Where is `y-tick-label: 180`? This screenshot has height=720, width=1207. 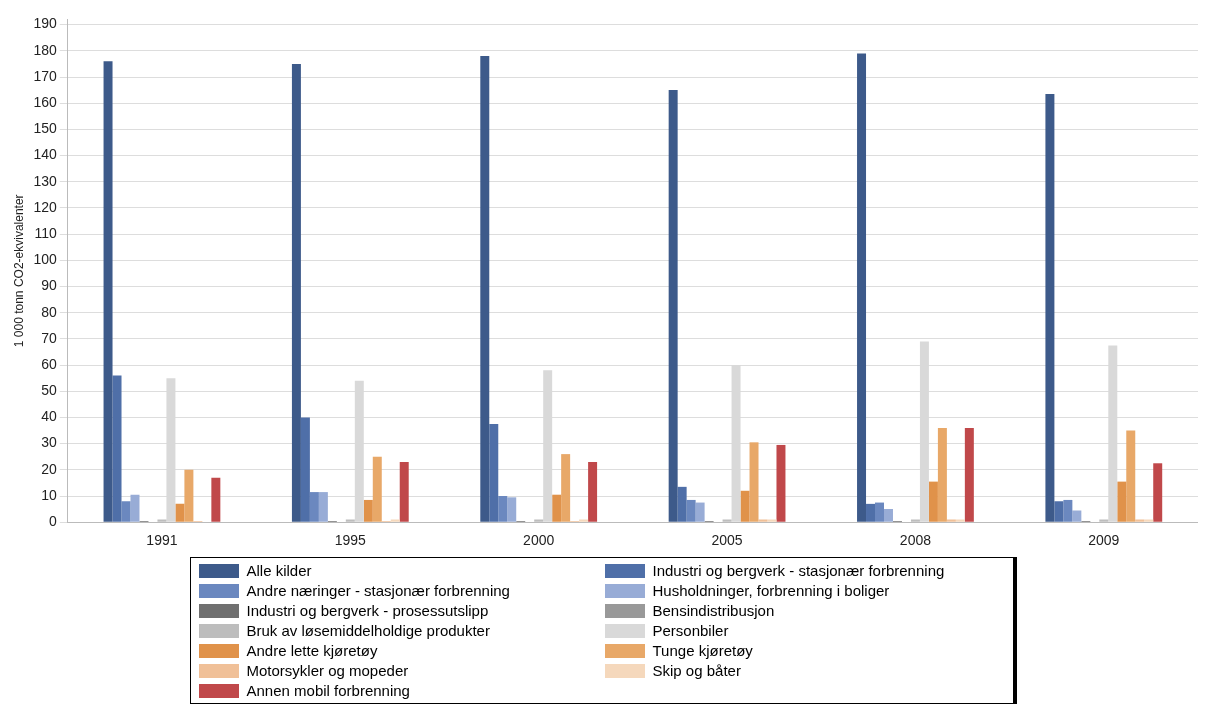 y-tick-label: 180 is located at coordinates (45, 49).